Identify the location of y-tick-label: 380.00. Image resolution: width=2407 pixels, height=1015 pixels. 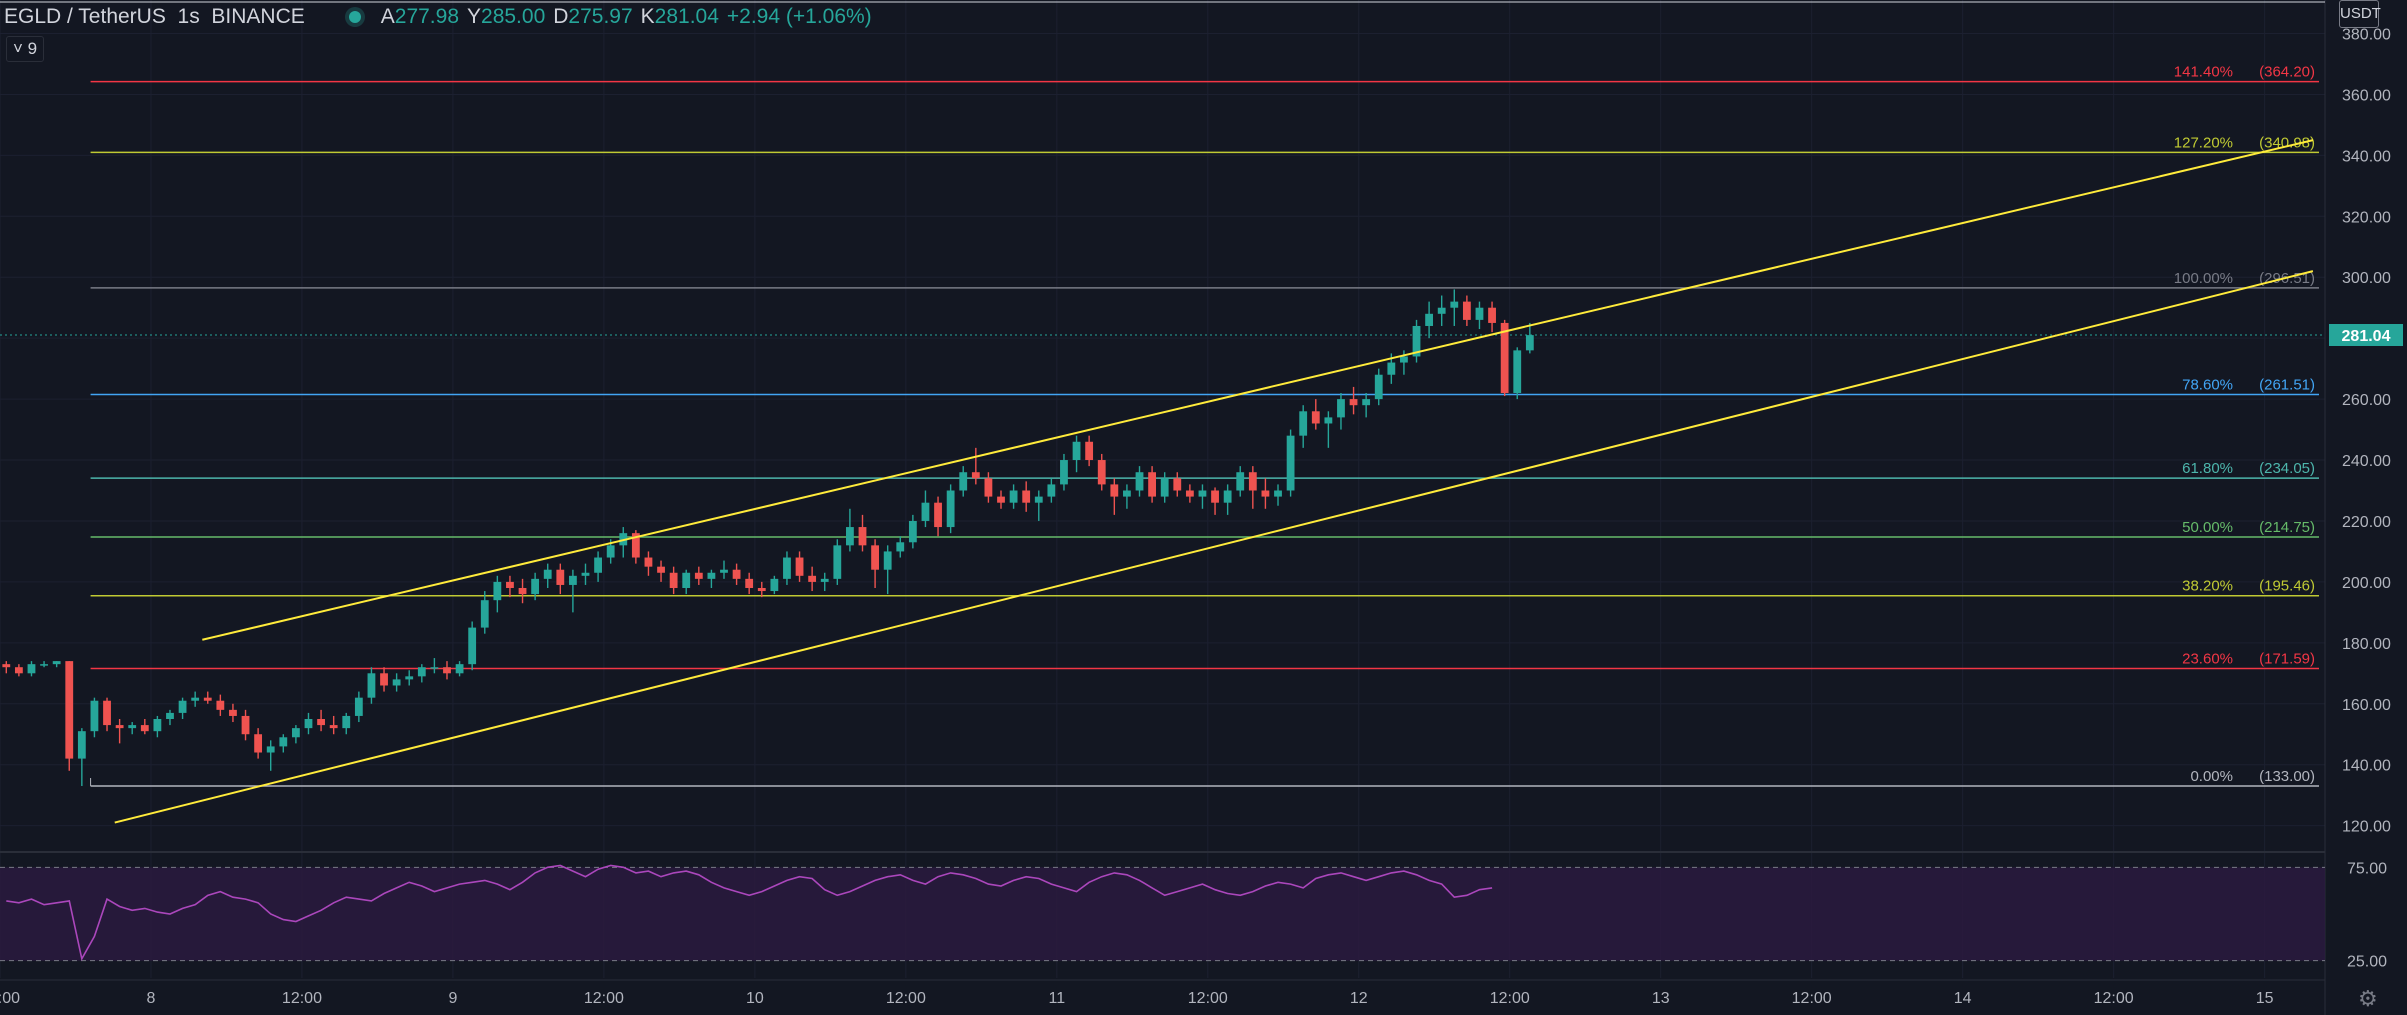
(2366, 35).